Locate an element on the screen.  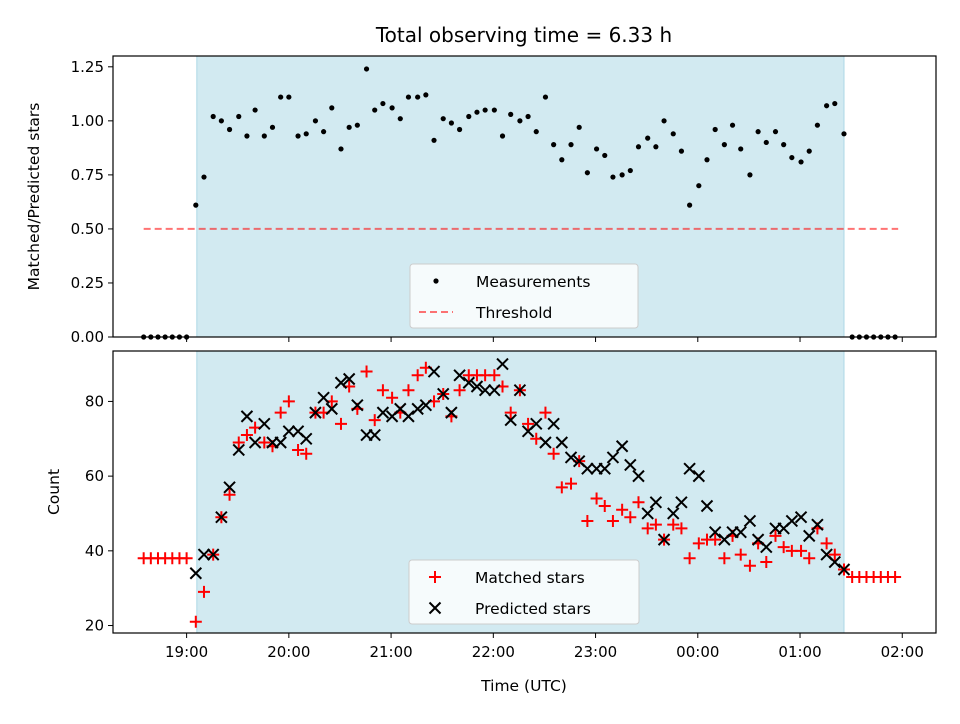
y-tick-label: 0.50 is located at coordinates (87, 229).